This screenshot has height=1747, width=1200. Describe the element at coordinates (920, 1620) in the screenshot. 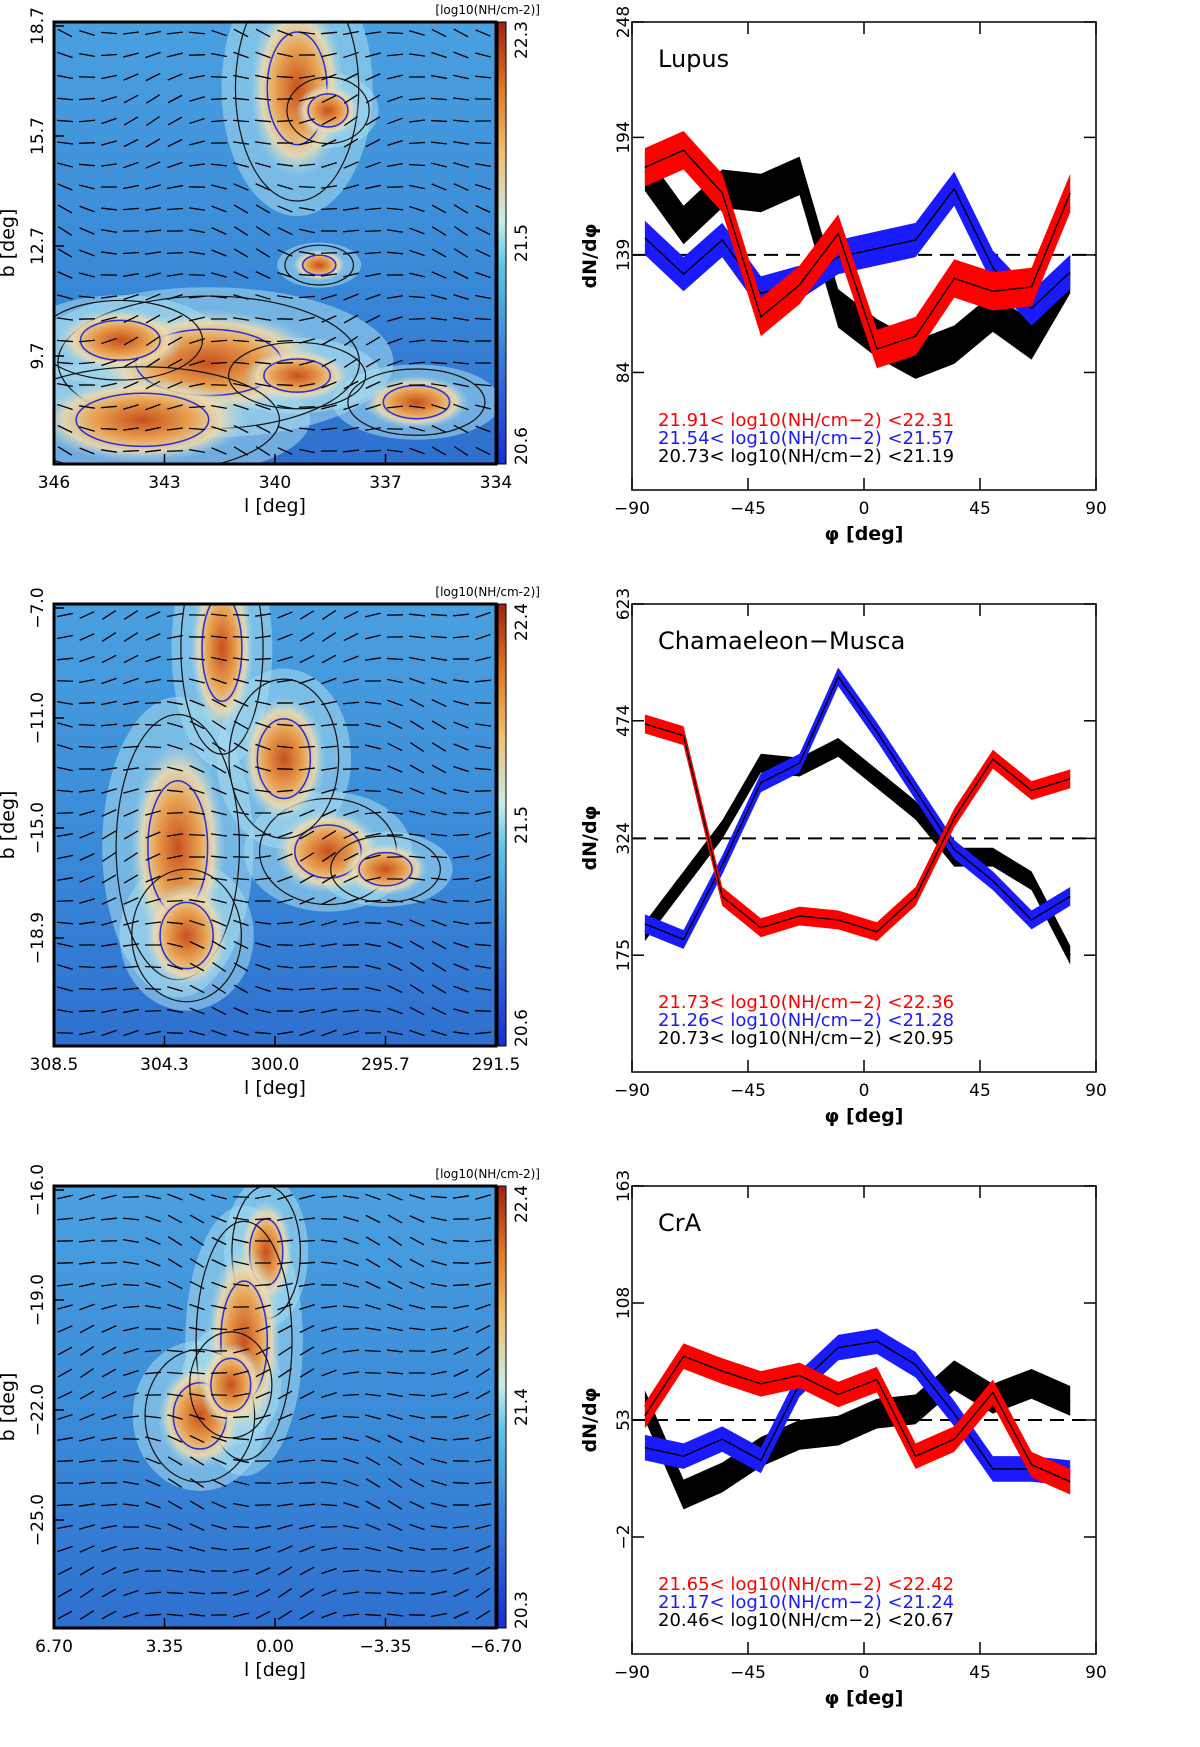

I see `legend-max: <20.67` at that location.